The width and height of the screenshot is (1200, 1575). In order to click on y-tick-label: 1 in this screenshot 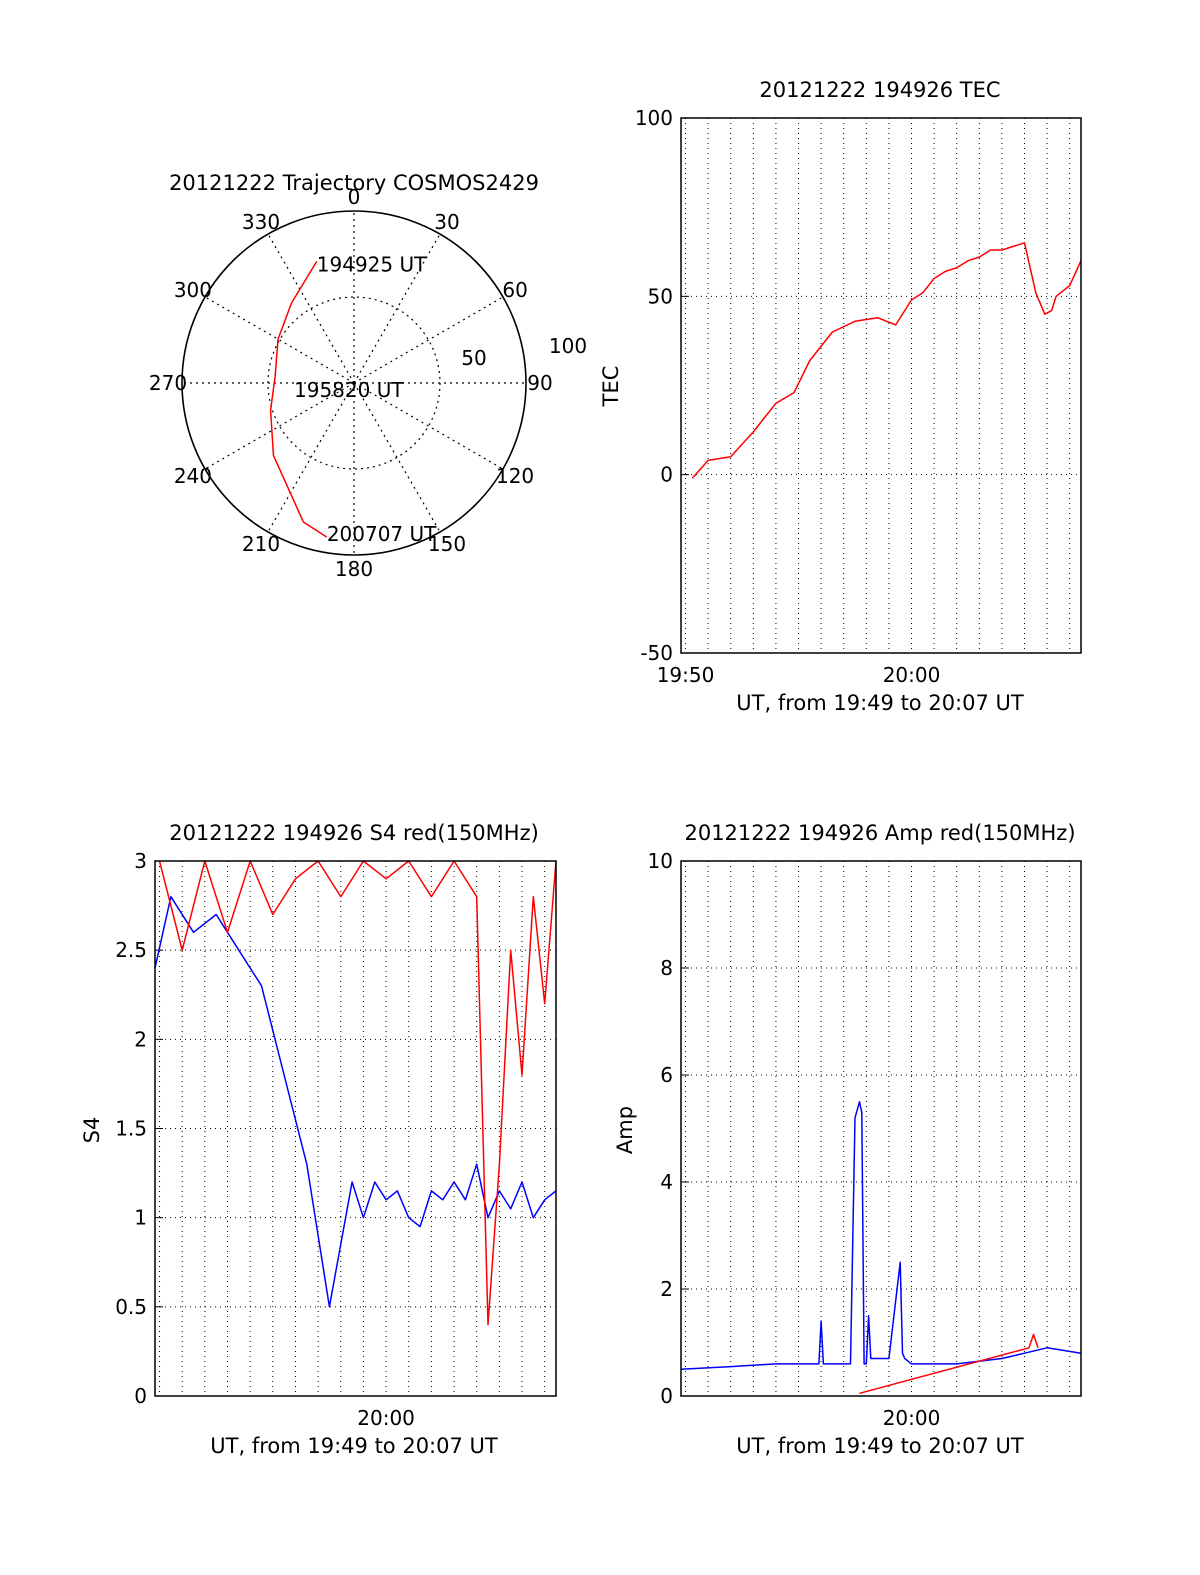, I will do `click(140, 1218)`.